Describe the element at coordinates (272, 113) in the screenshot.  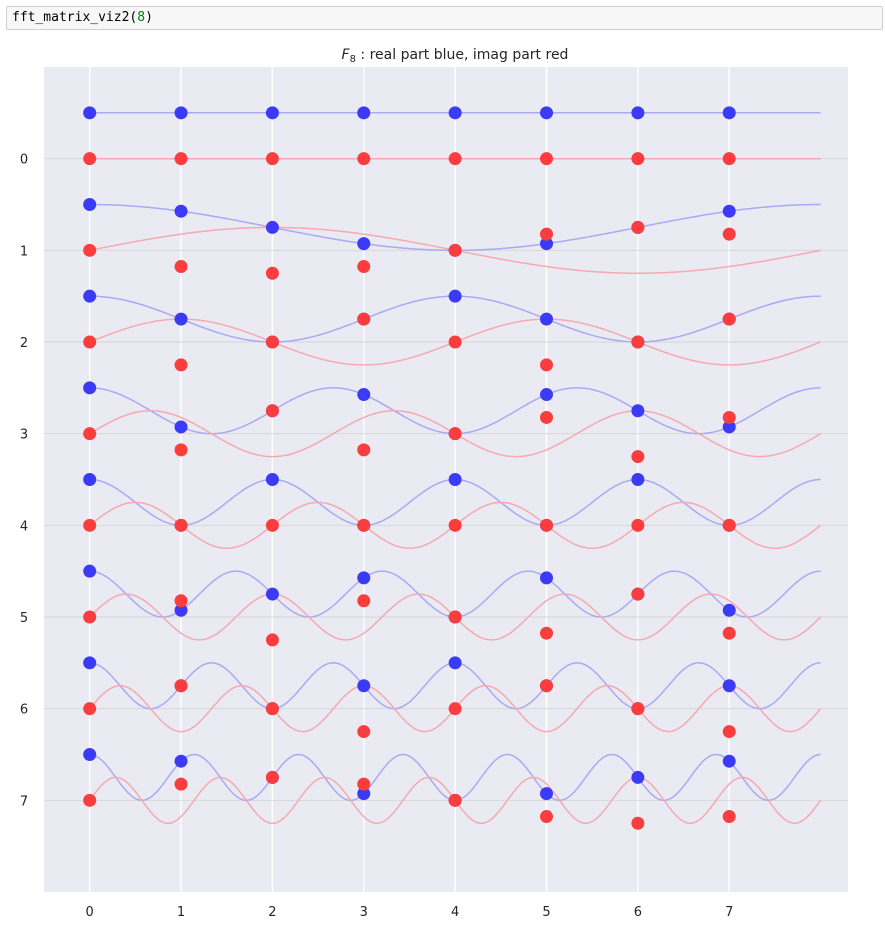
I see `real-point-r0-c2` at that location.